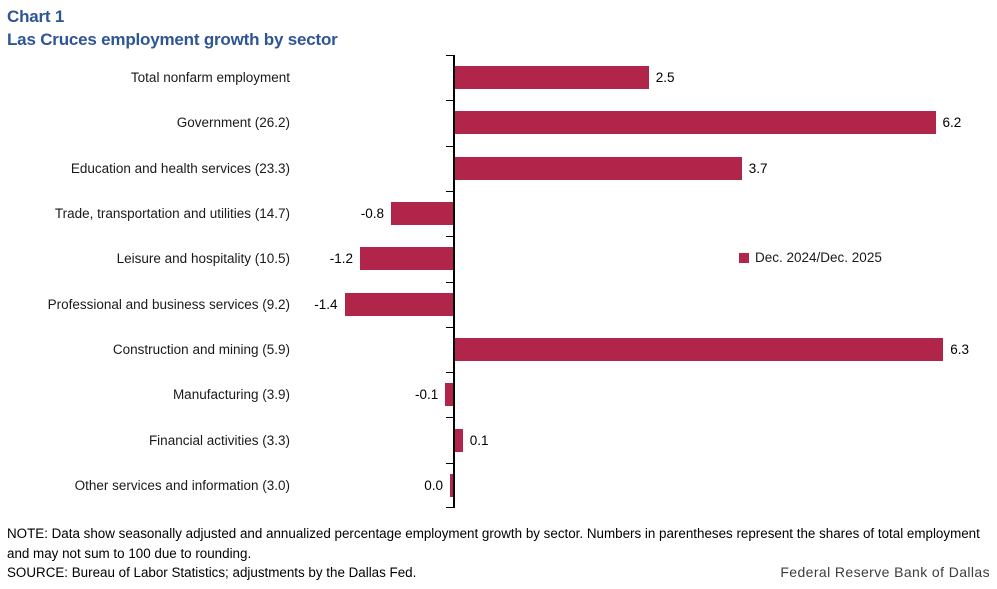 The image size is (997, 589). Describe the element at coordinates (433, 485) in the screenshot. I see `value-label: 0.0` at that location.